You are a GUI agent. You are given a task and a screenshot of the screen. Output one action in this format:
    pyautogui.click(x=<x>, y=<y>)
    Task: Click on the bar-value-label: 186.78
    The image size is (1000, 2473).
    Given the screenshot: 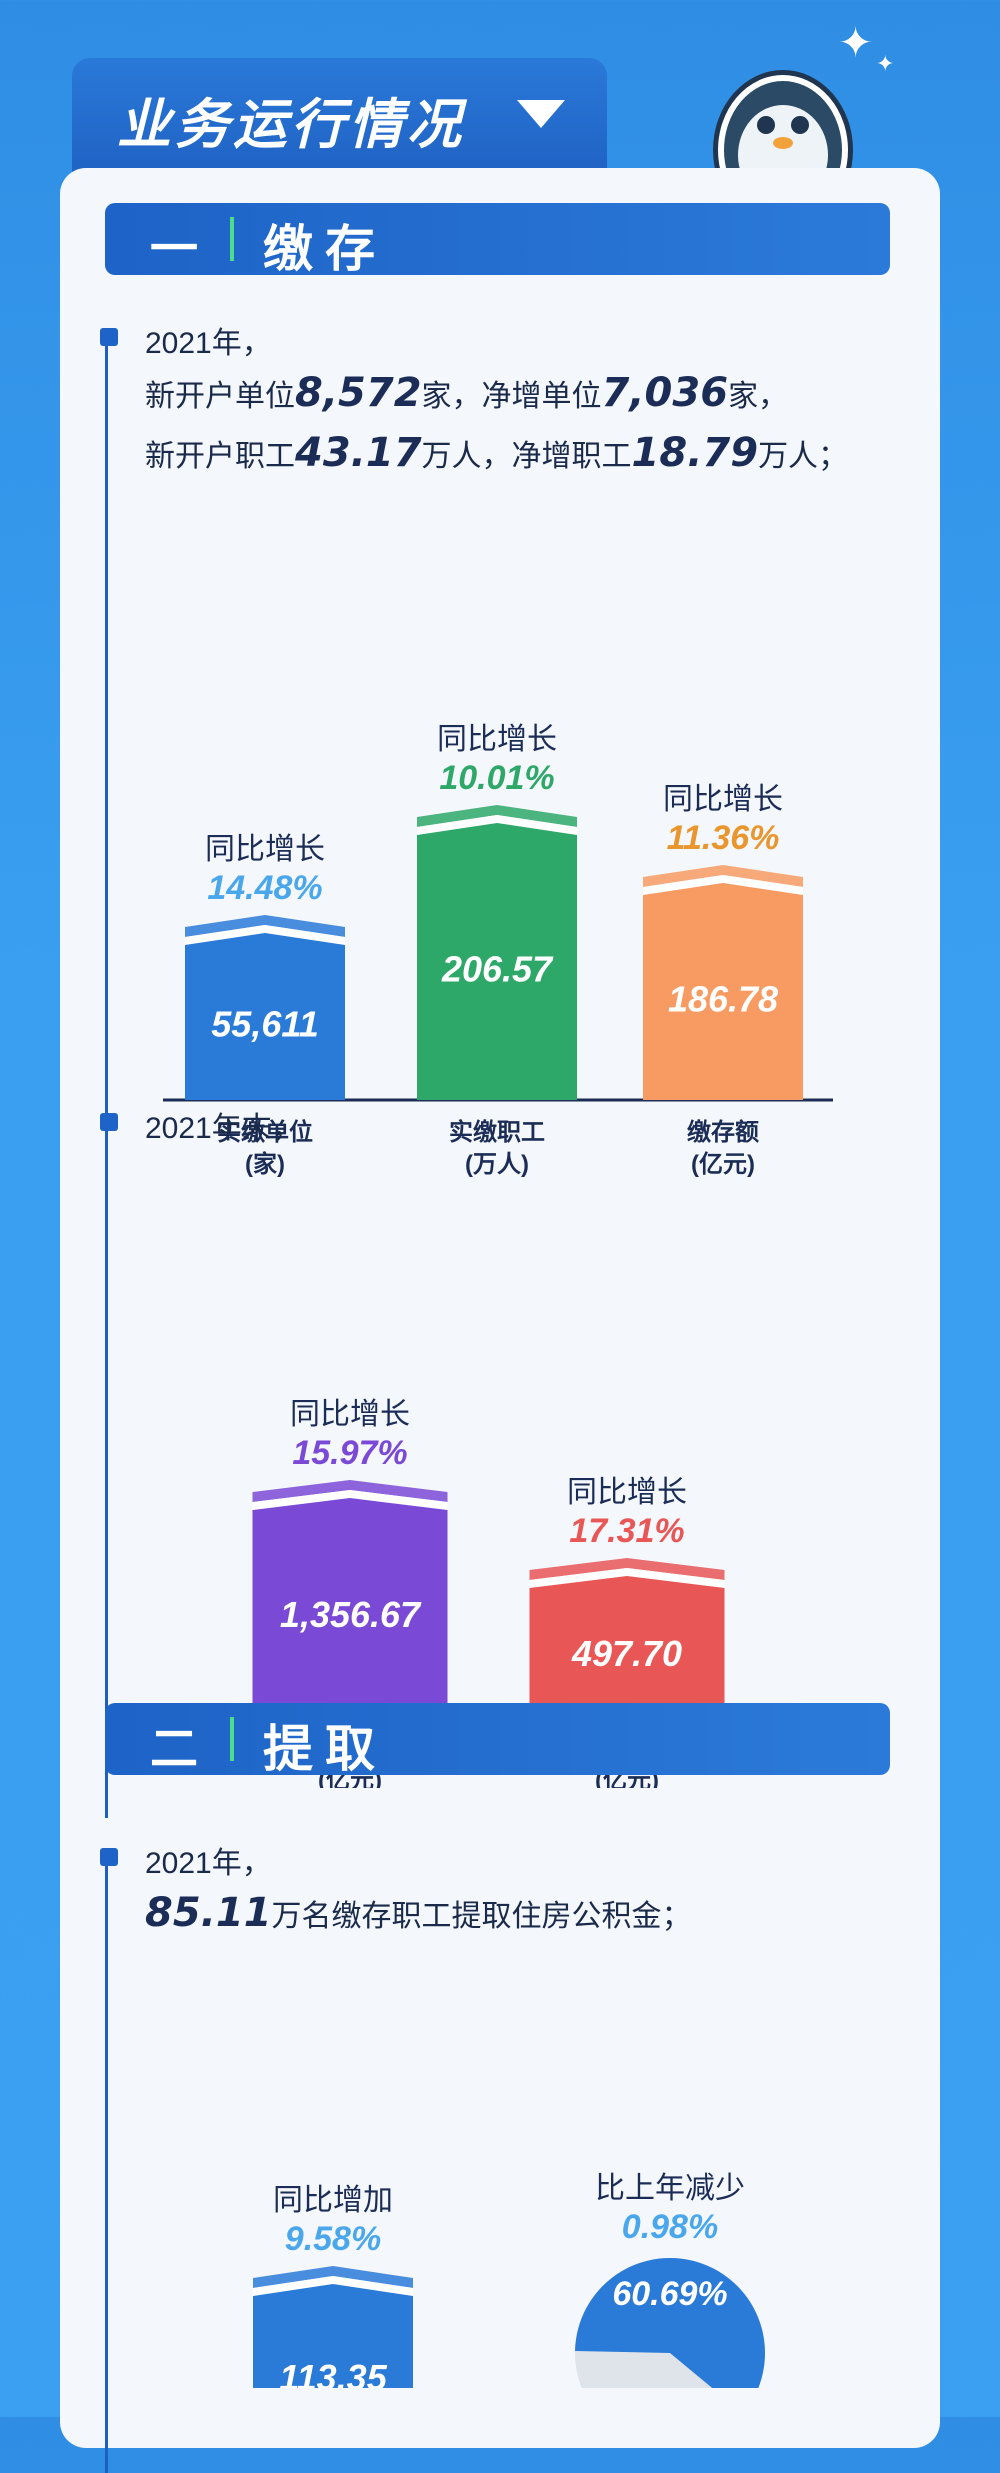 What is the action you would take?
    pyautogui.click(x=723, y=999)
    